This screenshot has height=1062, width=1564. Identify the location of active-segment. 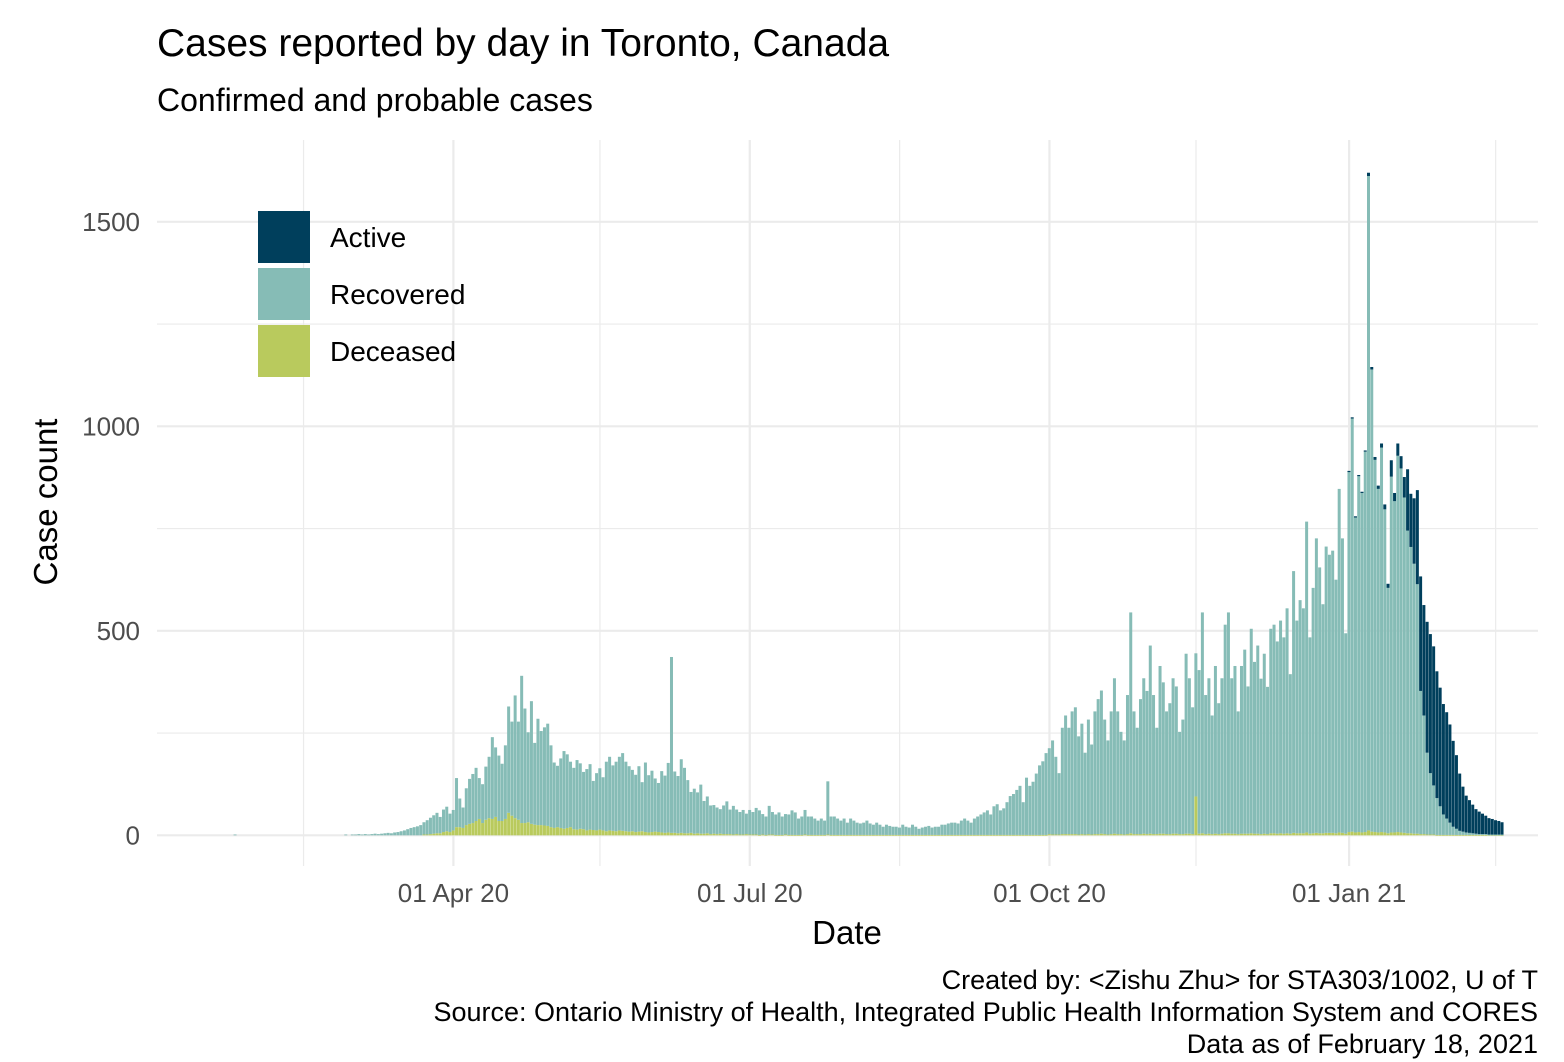
(1359, 475).